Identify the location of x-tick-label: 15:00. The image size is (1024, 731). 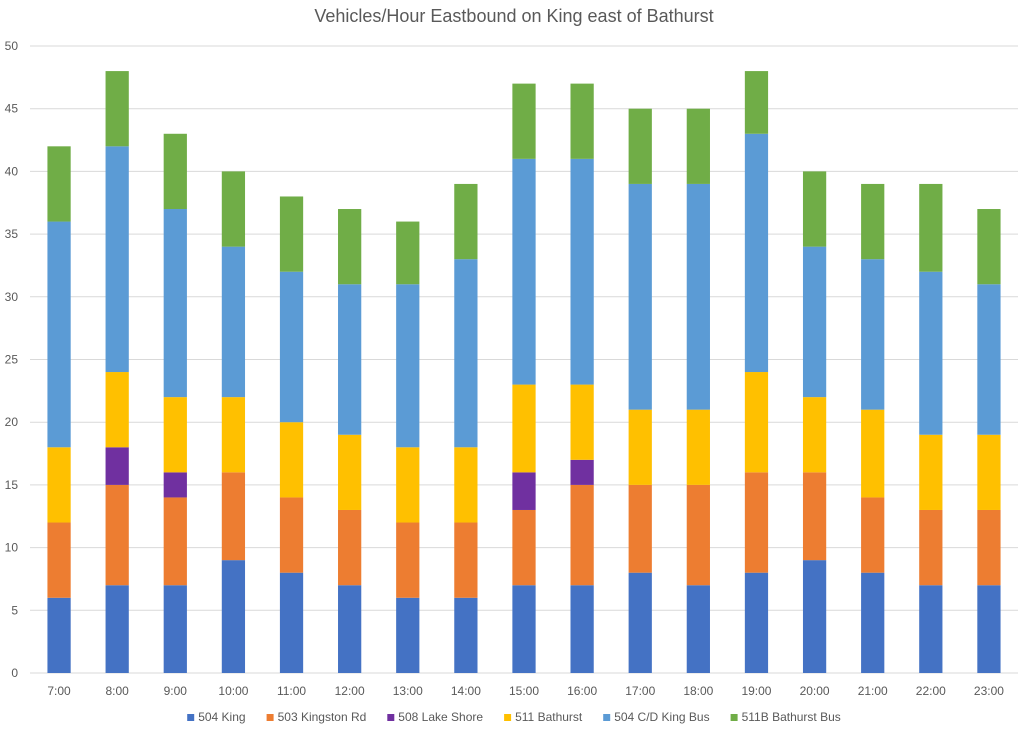
(524, 691).